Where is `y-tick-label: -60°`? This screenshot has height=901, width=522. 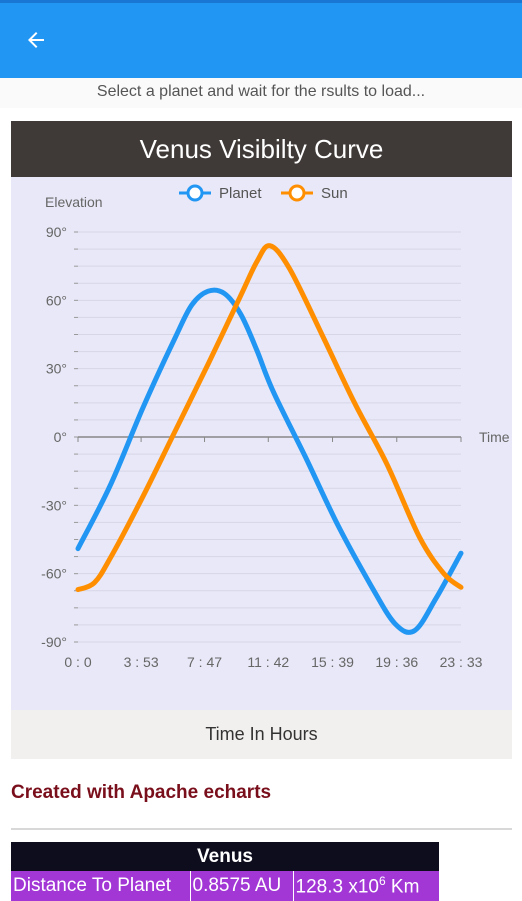
y-tick-label: -60° is located at coordinates (54, 574).